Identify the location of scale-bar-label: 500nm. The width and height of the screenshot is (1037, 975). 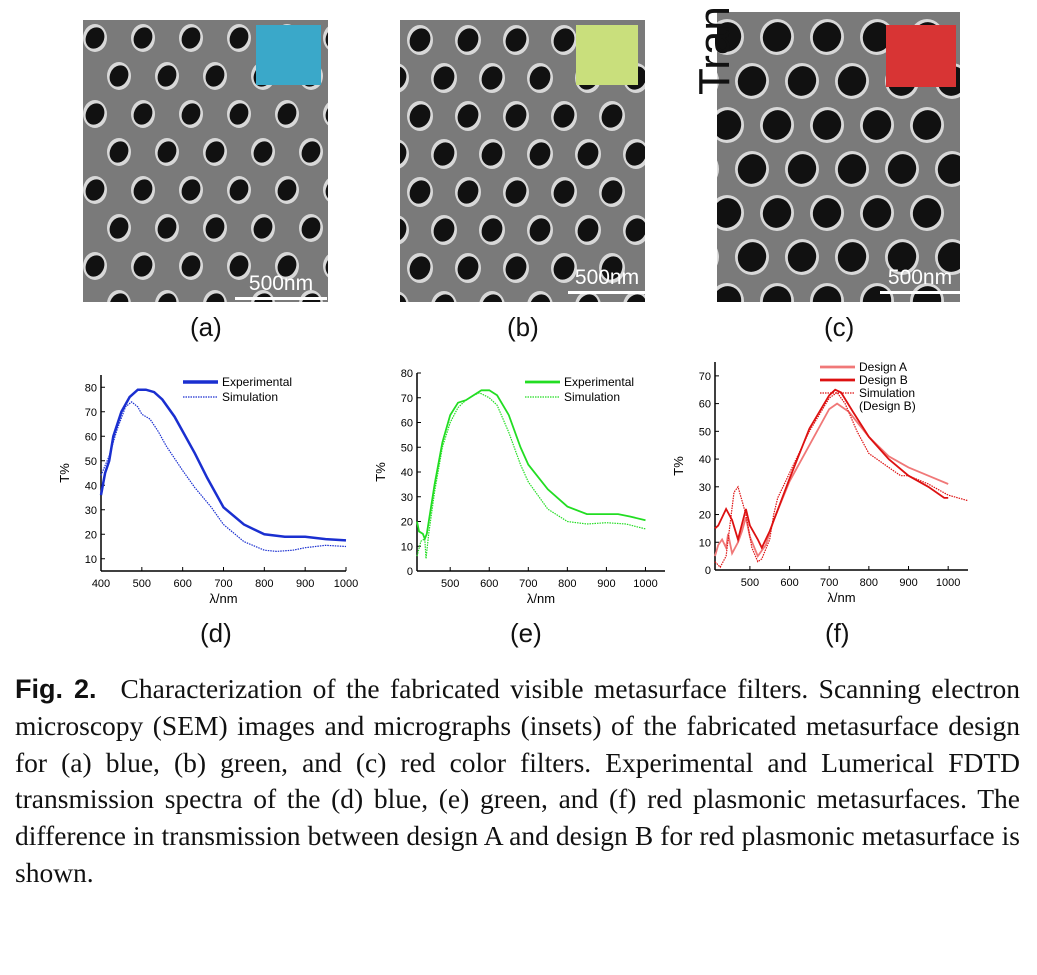
(281, 283).